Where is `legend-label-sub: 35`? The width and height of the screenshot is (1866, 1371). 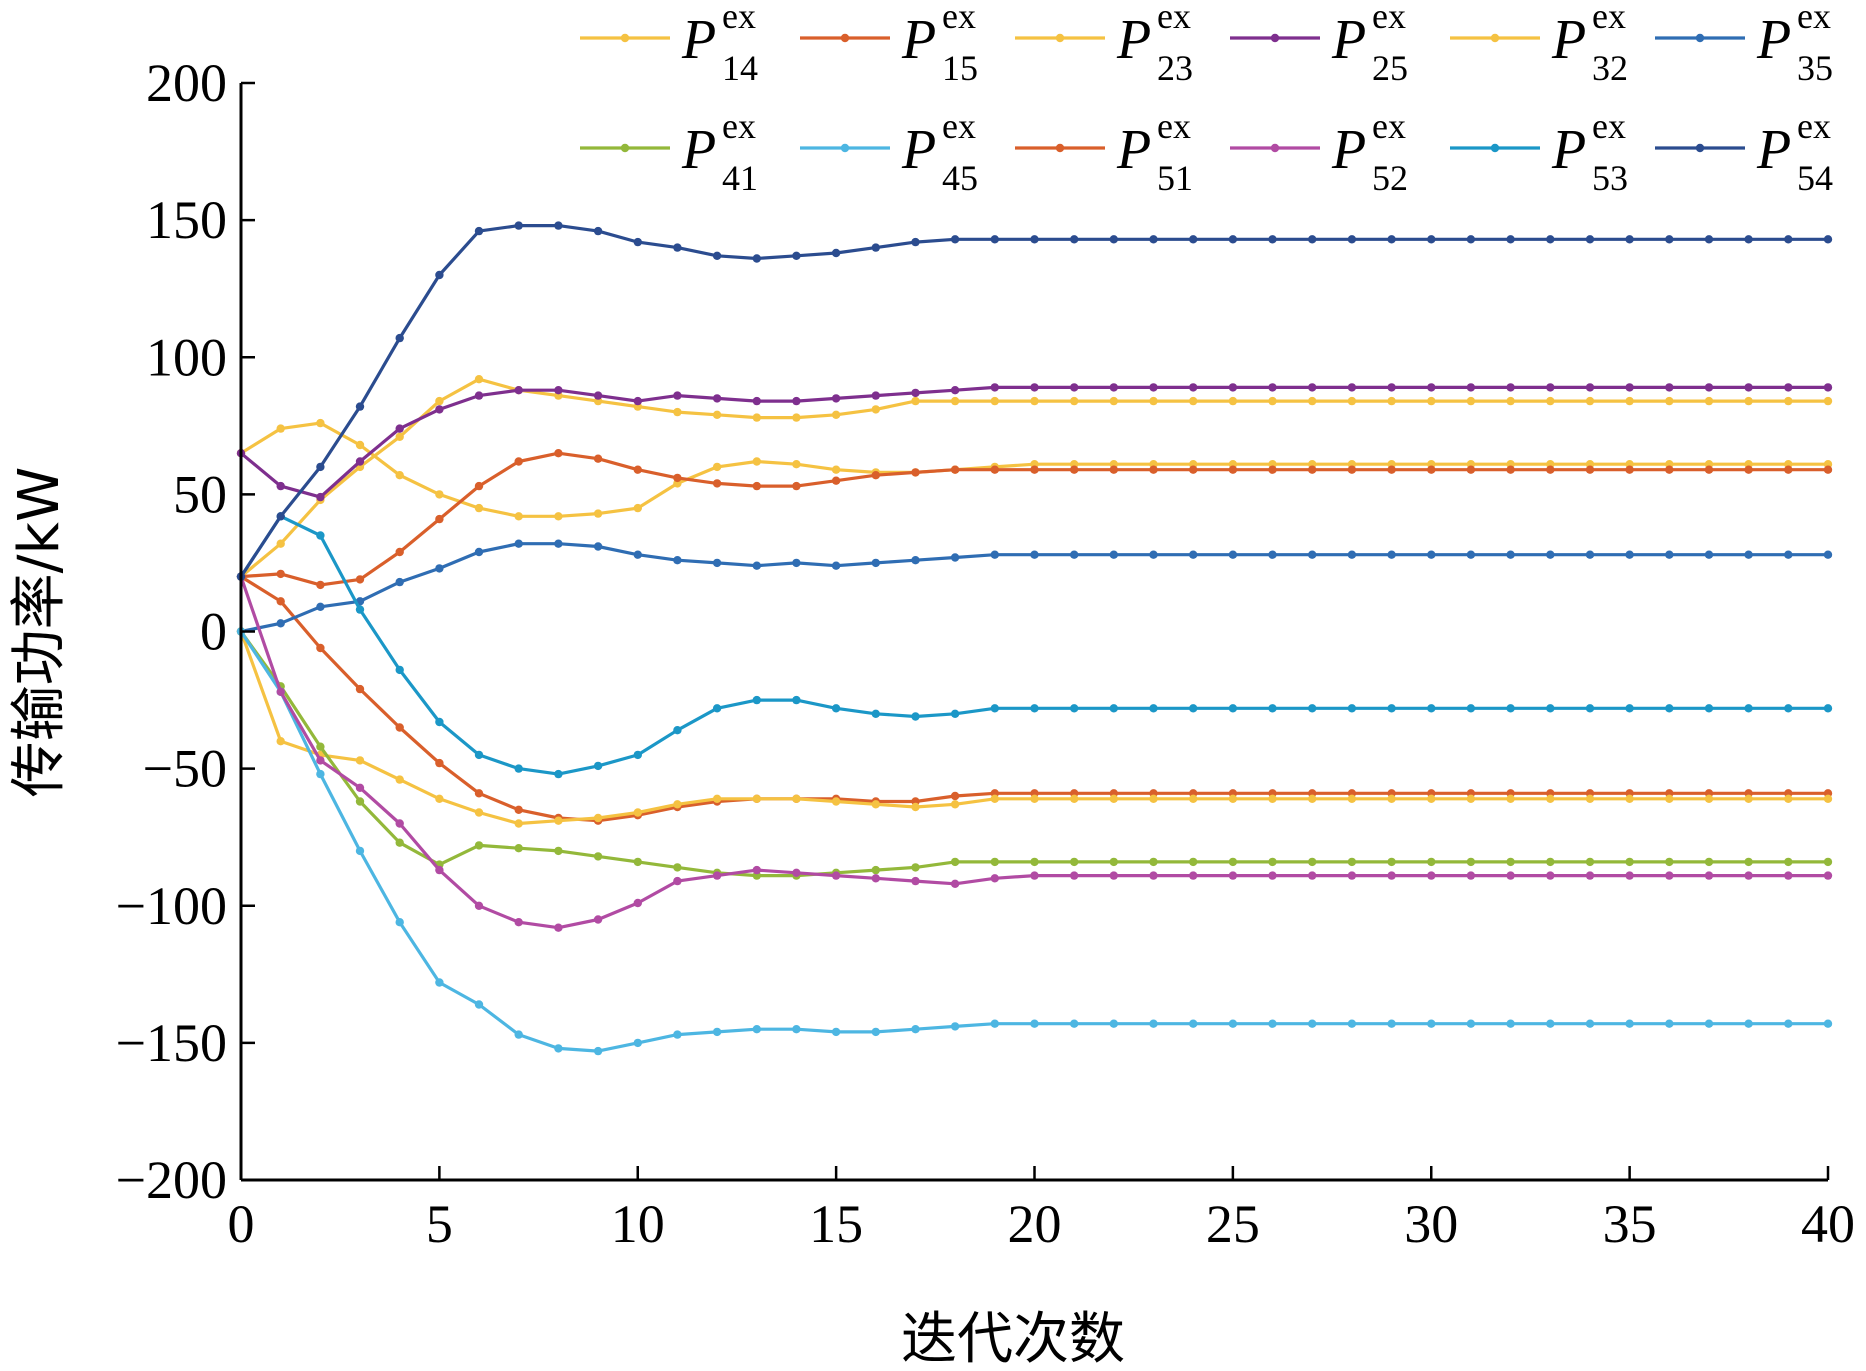 legend-label-sub: 35 is located at coordinates (1815, 68).